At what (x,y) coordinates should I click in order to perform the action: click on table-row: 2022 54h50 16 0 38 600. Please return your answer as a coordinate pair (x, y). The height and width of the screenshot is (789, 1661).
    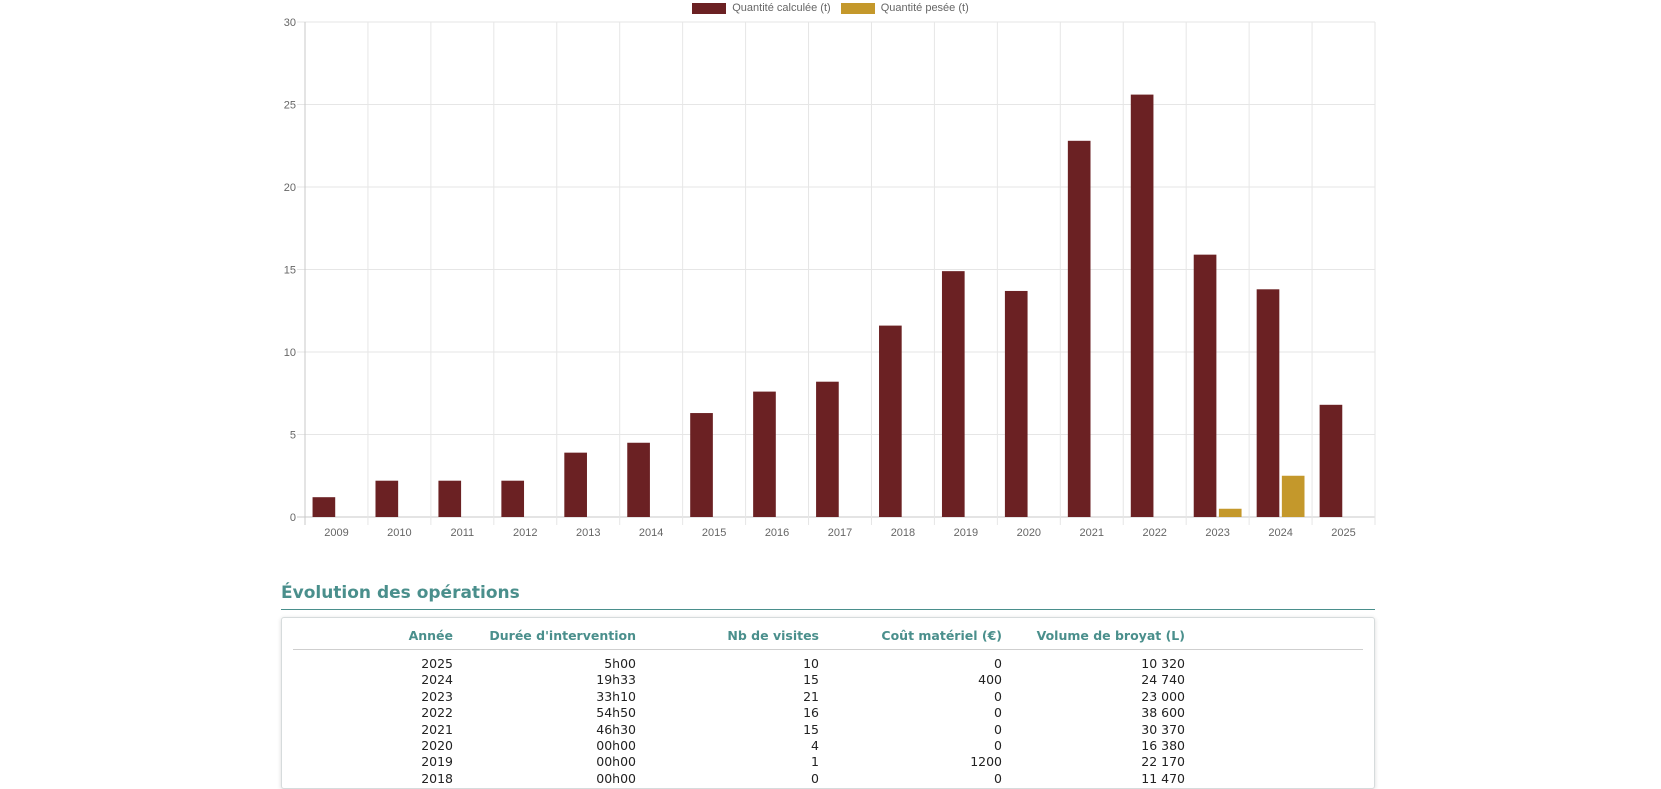
    Looking at the image, I should click on (828, 713).